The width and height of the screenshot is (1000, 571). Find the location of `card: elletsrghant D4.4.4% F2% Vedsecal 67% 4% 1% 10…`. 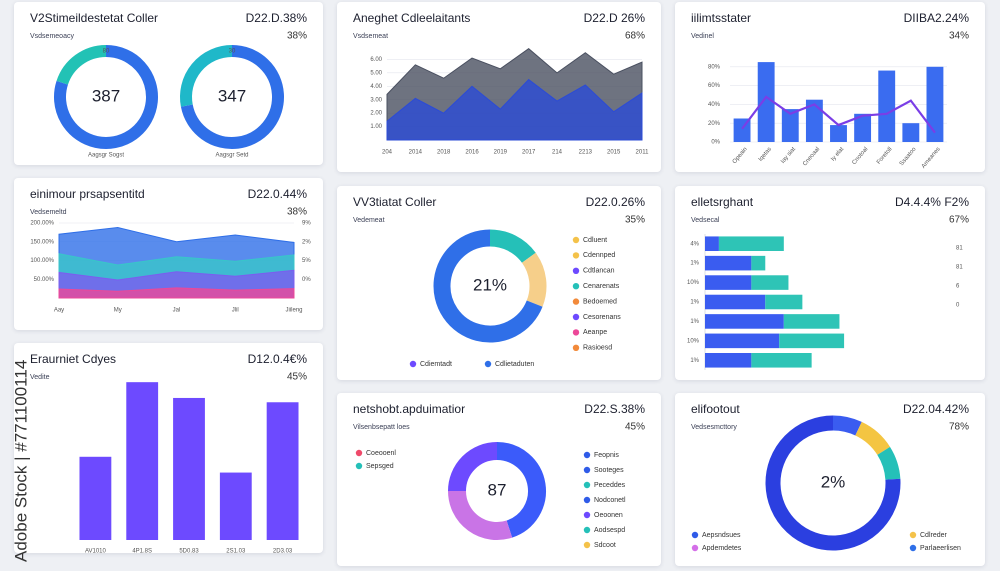

card: elletsrghant D4.4.4% F2% Vedsecal 67% 4% 1% 10… is located at coordinates (830, 283).